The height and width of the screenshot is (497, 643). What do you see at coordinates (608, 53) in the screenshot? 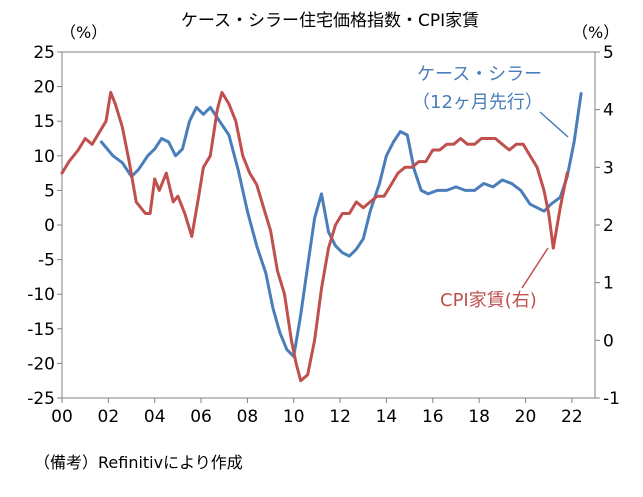
I see `right-tick-label: 5` at bounding box center [608, 53].